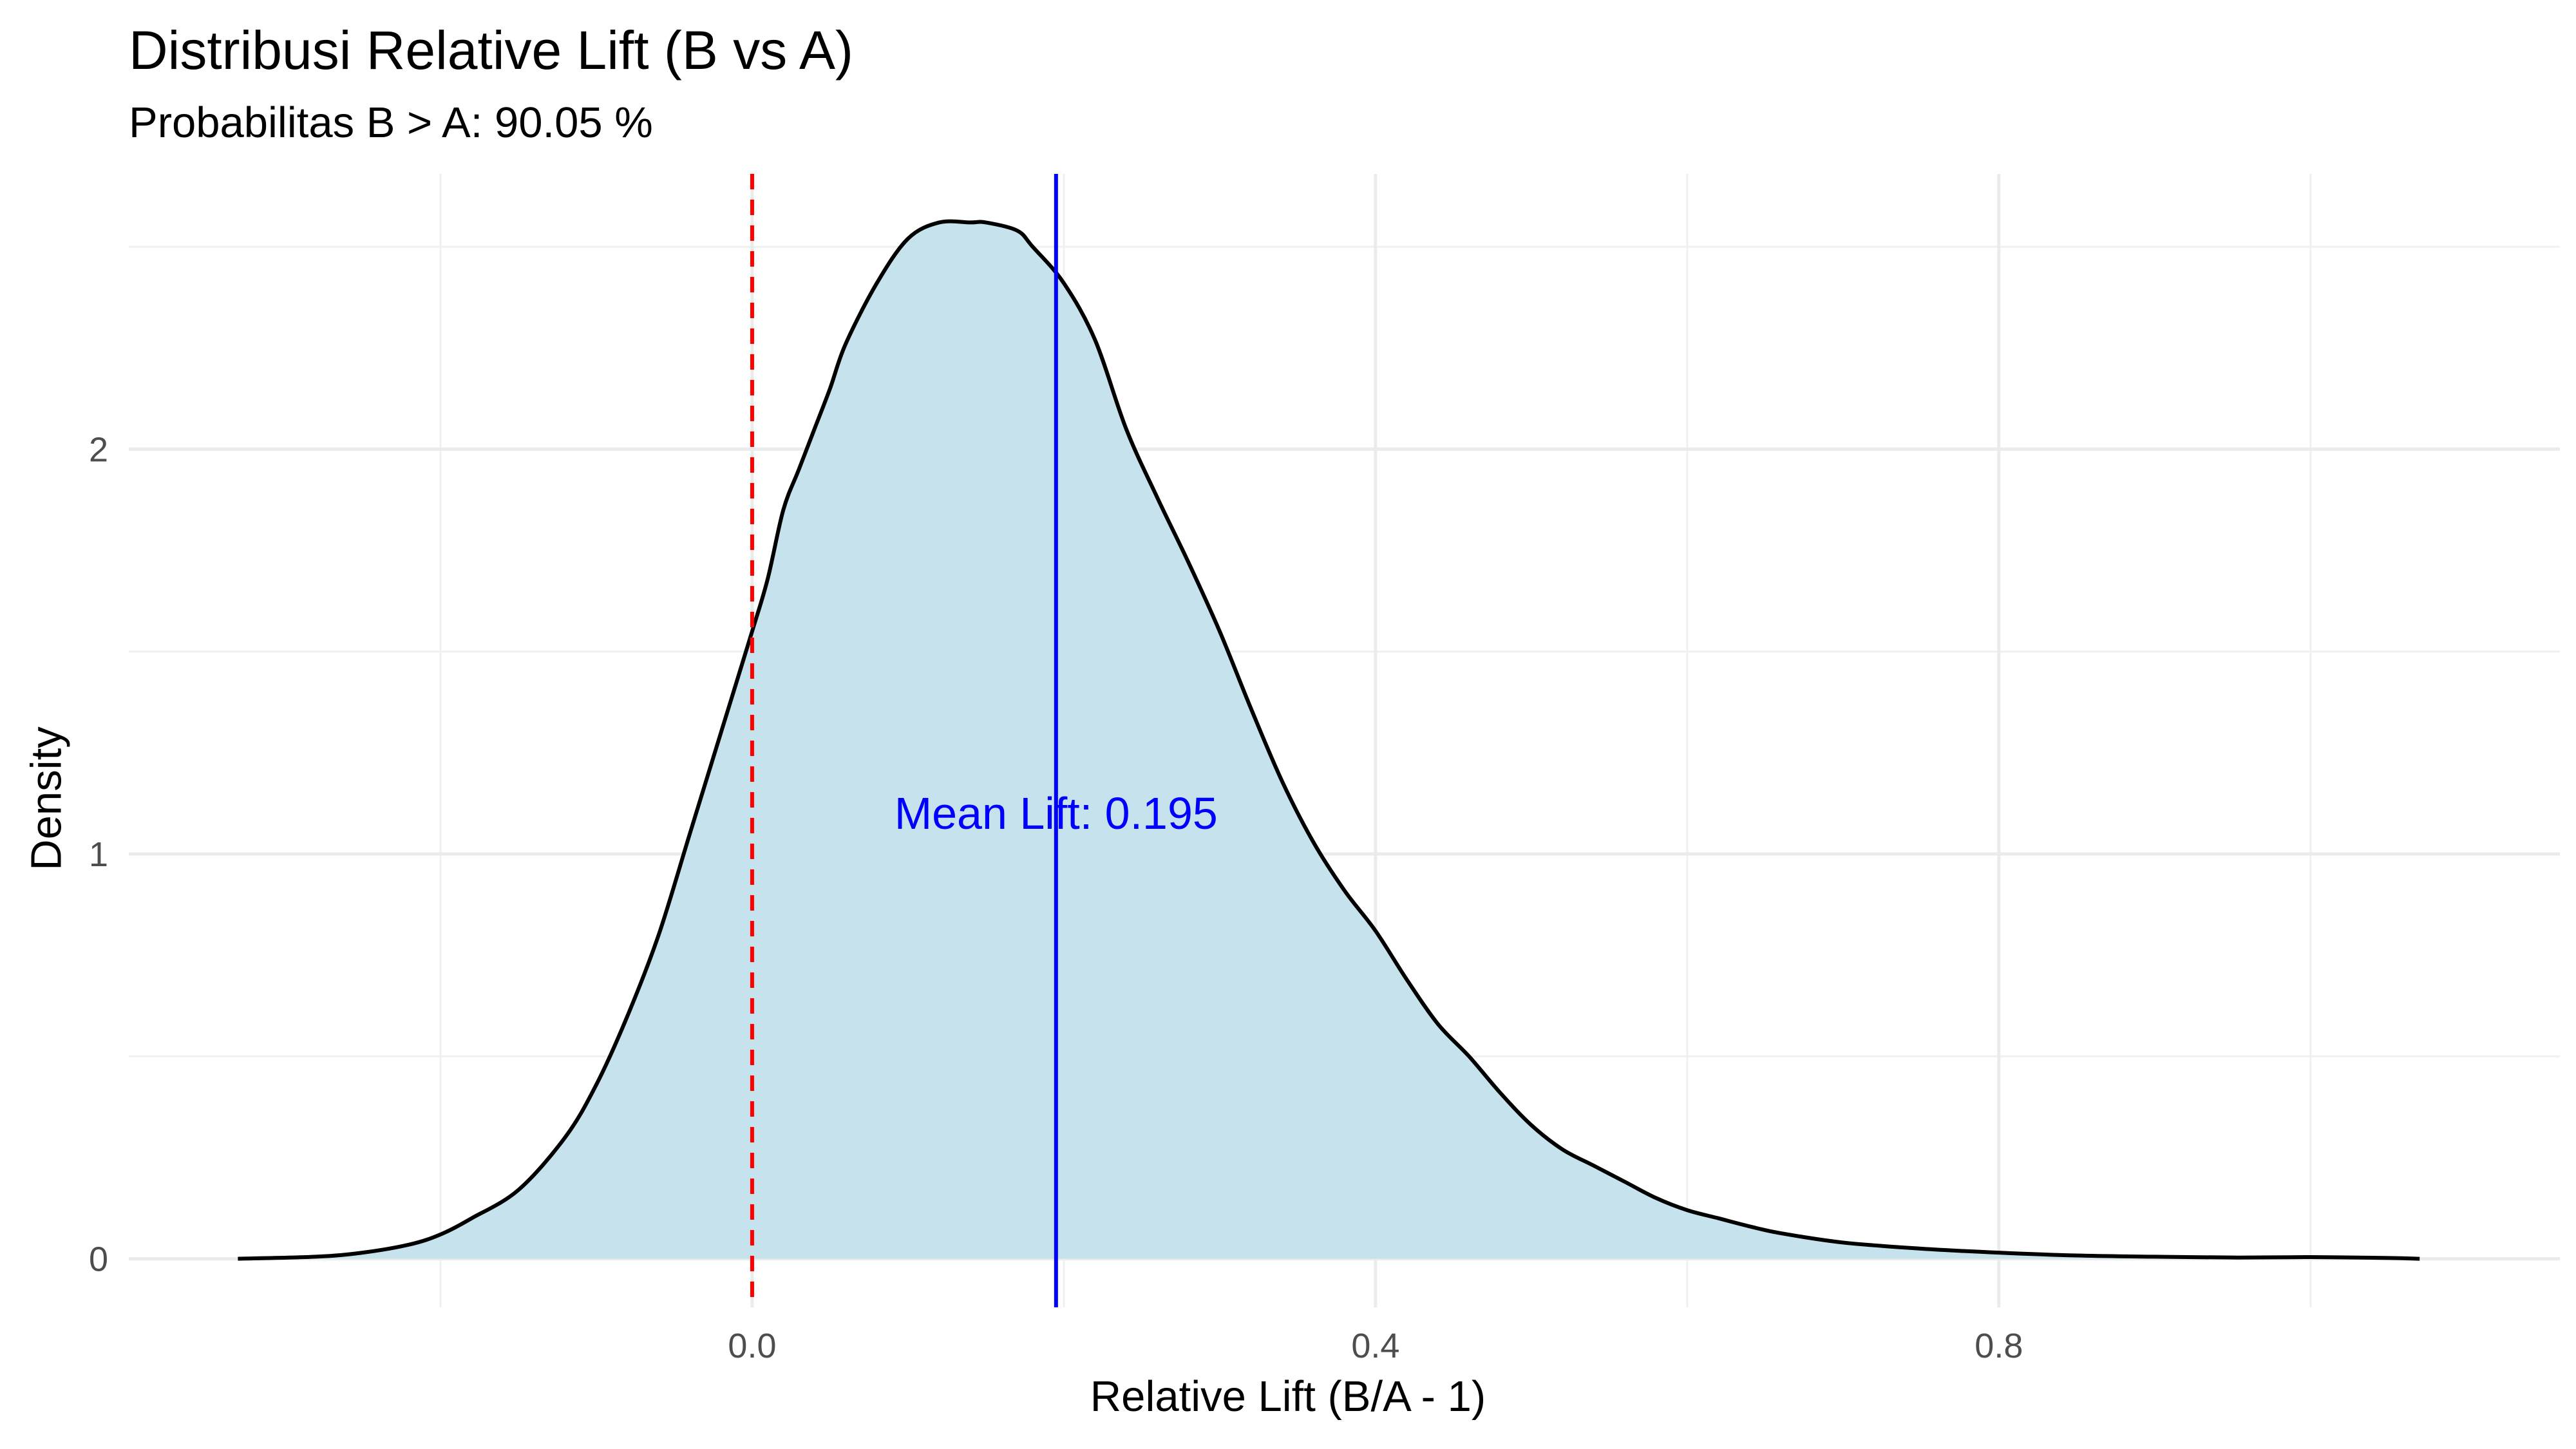  What do you see at coordinates (1999, 1346) in the screenshot?
I see `x-tick-label: 0.8` at bounding box center [1999, 1346].